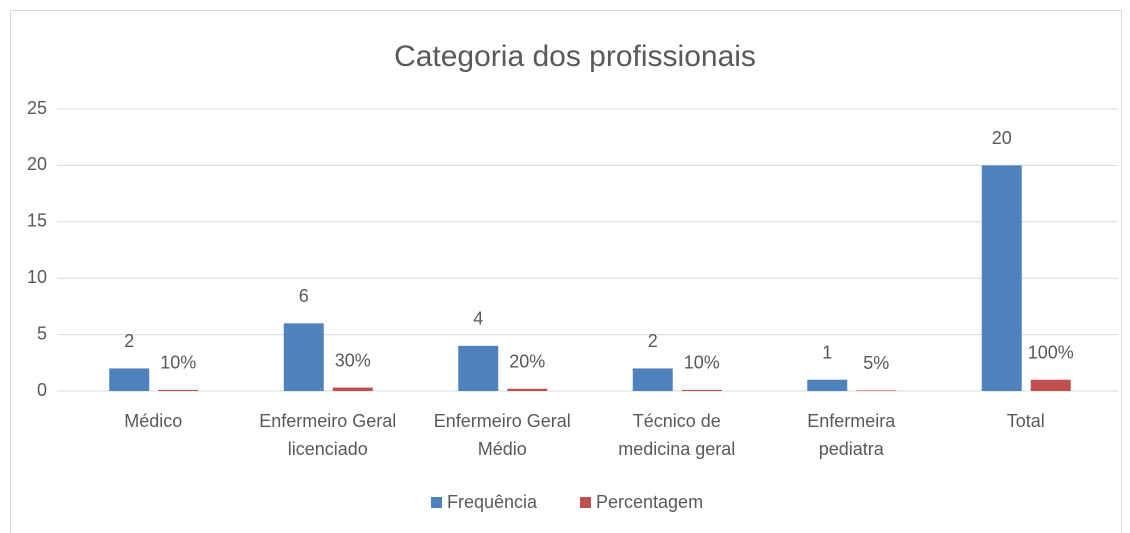 This screenshot has width=1130, height=533. What do you see at coordinates (478, 319) in the screenshot?
I see `data-label: 4` at bounding box center [478, 319].